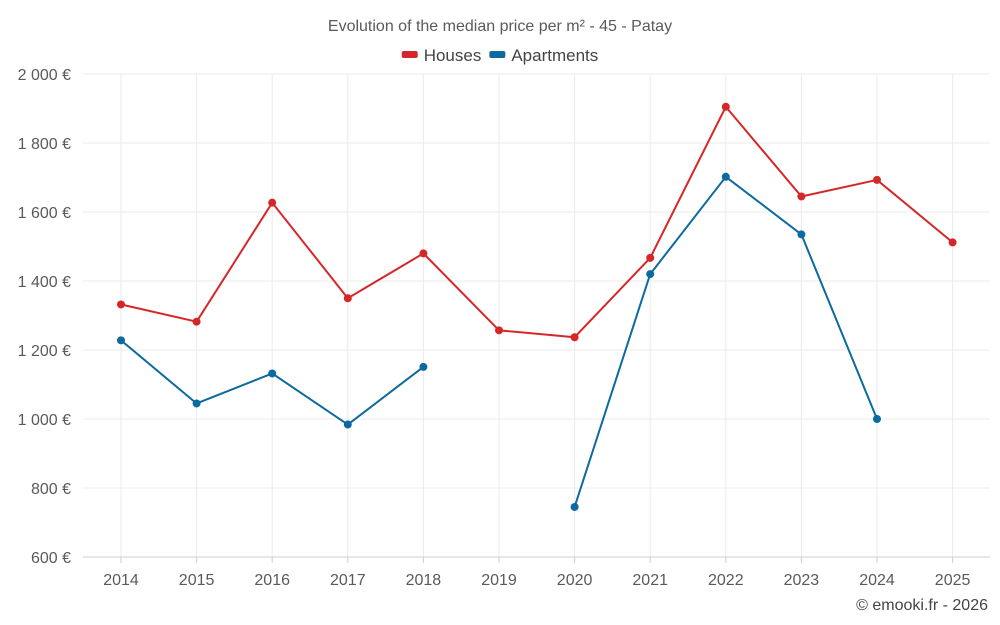 The height and width of the screenshot is (625, 1000). I want to click on legend-swatch-houses, so click(409, 54).